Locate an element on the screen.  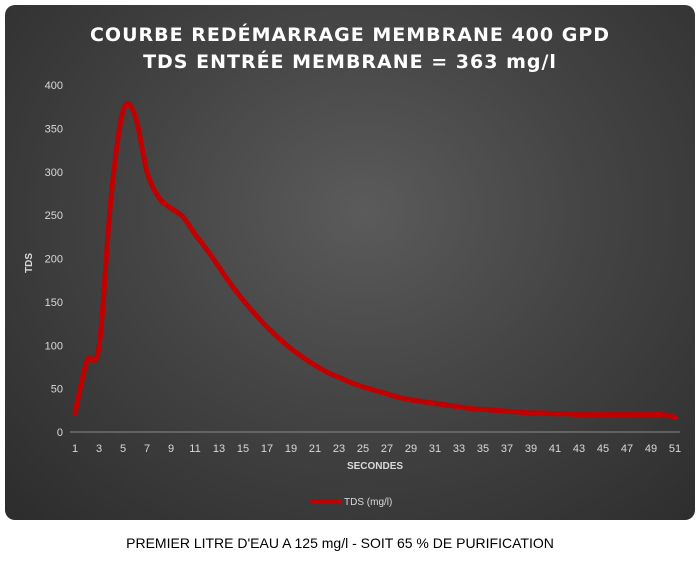
x-tick-label: 39 is located at coordinates (531, 449).